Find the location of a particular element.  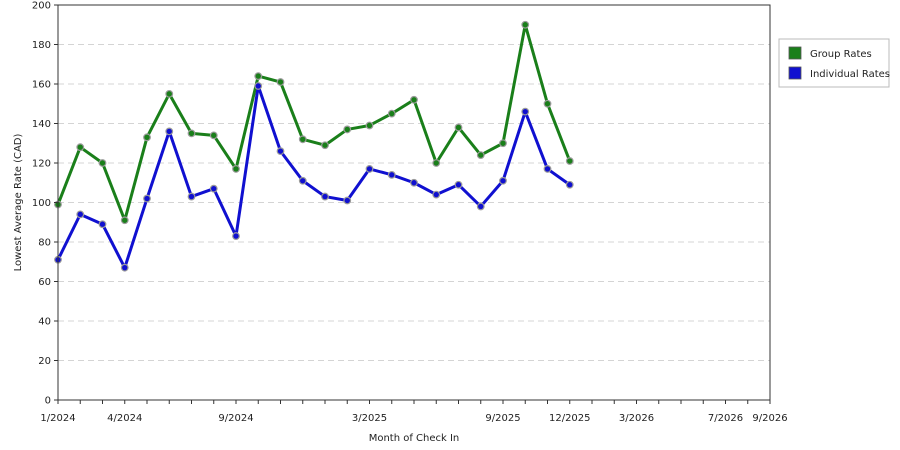

x-tick-label: 3/2026 is located at coordinates (636, 418).